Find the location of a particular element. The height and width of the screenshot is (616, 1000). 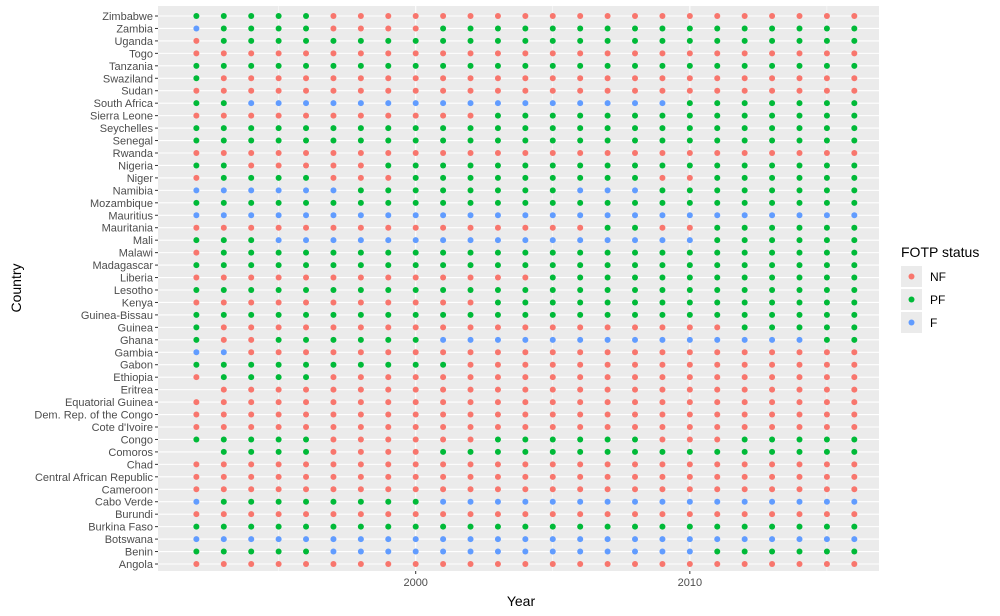

y-tick-label: Mauritania is located at coordinates (128, 229).